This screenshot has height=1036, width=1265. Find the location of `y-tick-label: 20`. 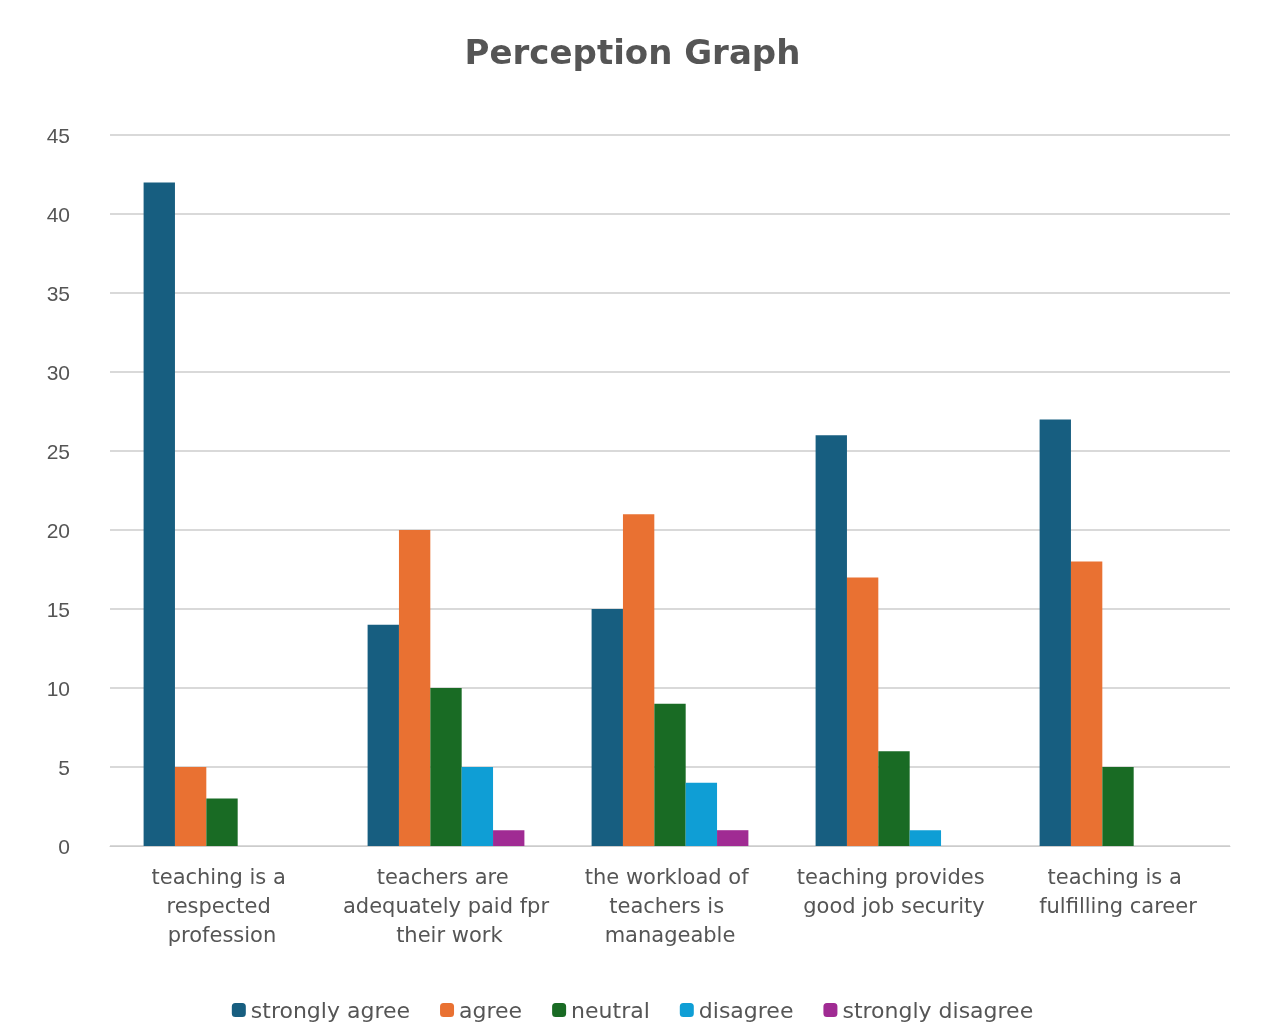

y-tick-label: 20 is located at coordinates (58, 530).